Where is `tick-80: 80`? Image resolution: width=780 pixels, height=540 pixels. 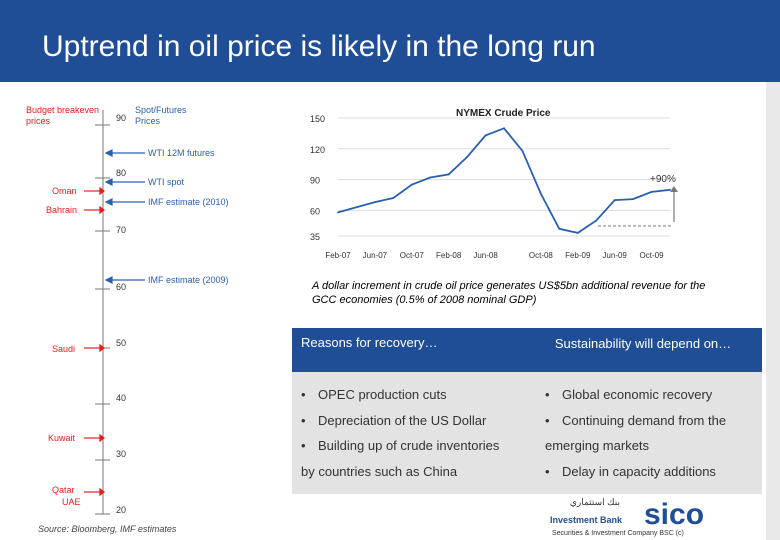
tick-80: 80 is located at coordinates (121, 173).